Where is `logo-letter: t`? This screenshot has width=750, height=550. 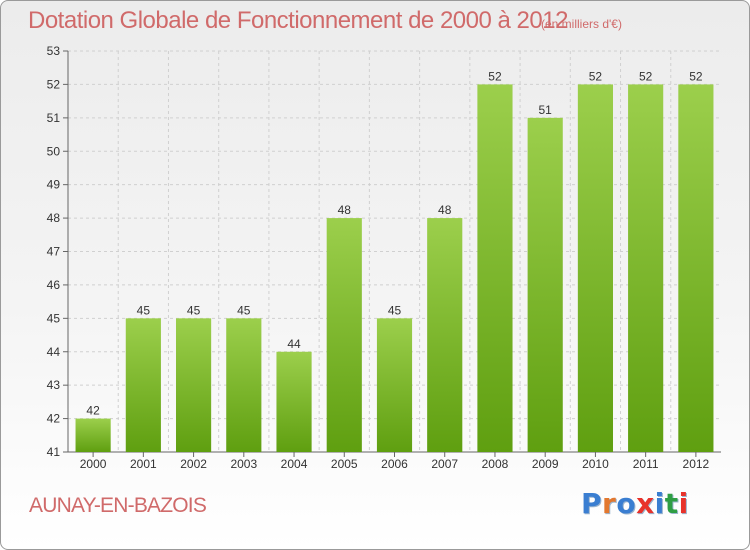
logo-letter: t is located at coordinates (671, 503).